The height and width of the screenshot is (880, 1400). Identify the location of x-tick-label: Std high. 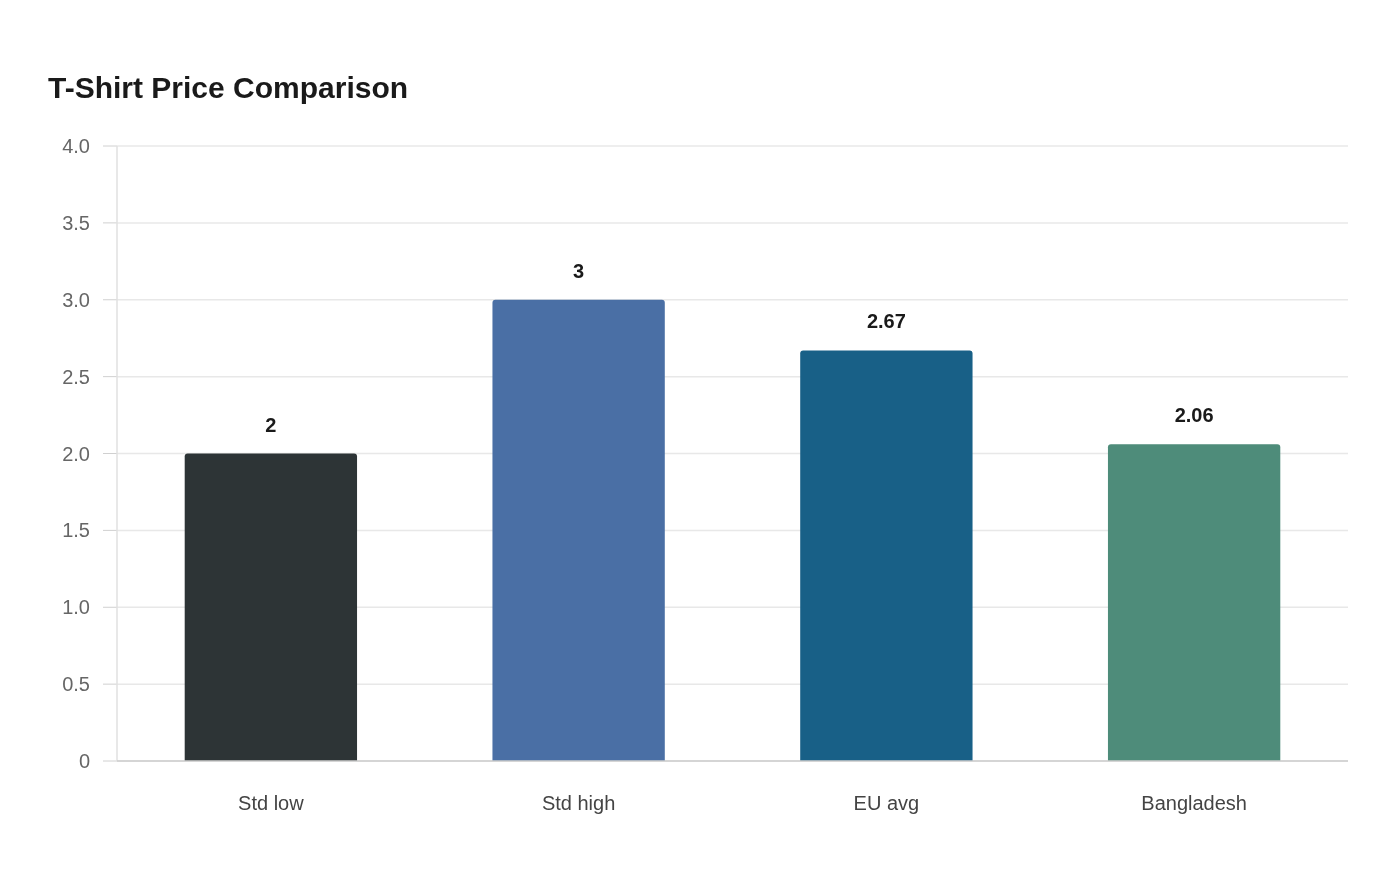
(578, 803).